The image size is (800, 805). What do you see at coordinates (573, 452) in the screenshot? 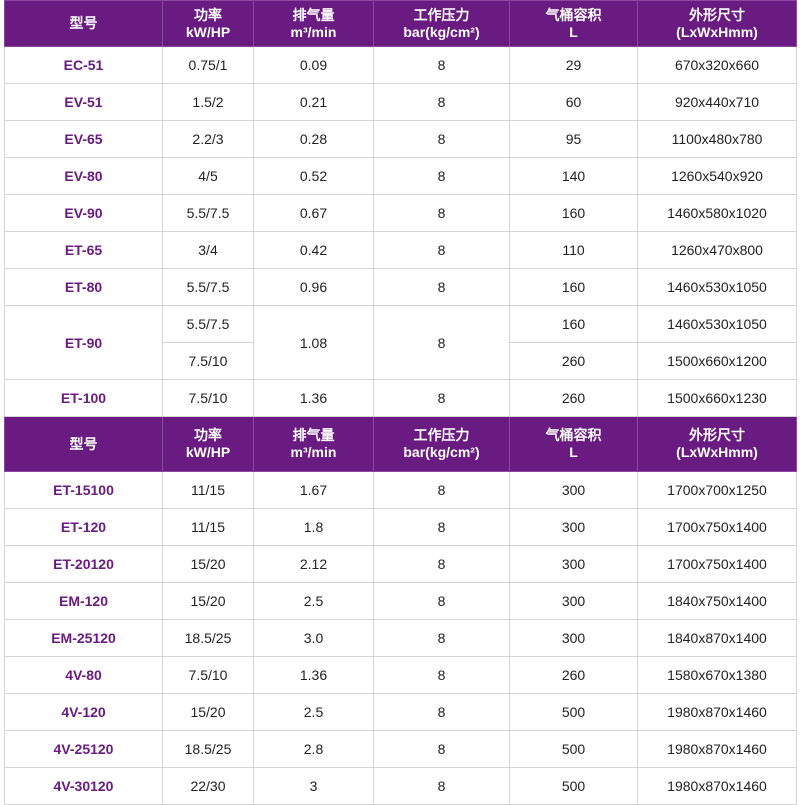
I see `header-unit: L` at bounding box center [573, 452].